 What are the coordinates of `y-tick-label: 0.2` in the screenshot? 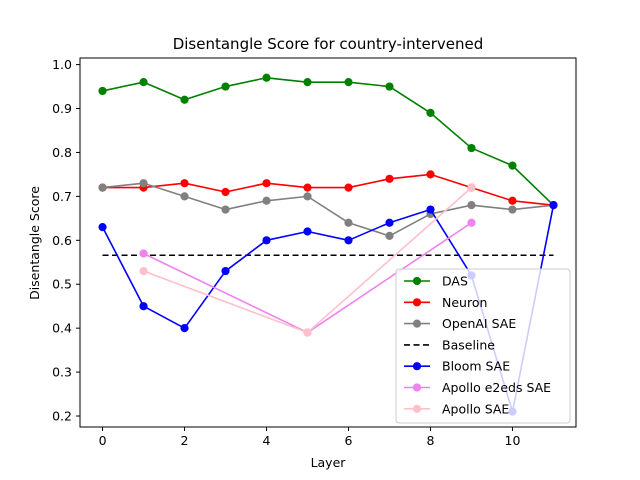 It's located at (62, 416).